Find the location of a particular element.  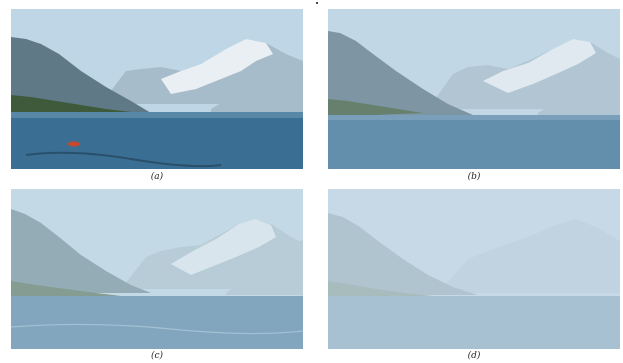

boat is located at coordinates (74, 144).